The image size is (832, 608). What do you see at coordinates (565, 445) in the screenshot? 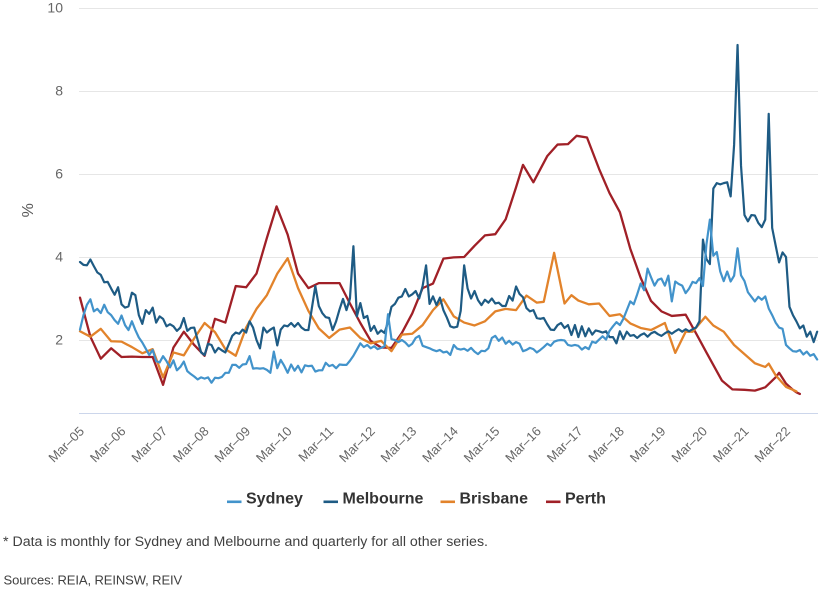
I see `svg-text: Mar–17` at bounding box center [565, 445].